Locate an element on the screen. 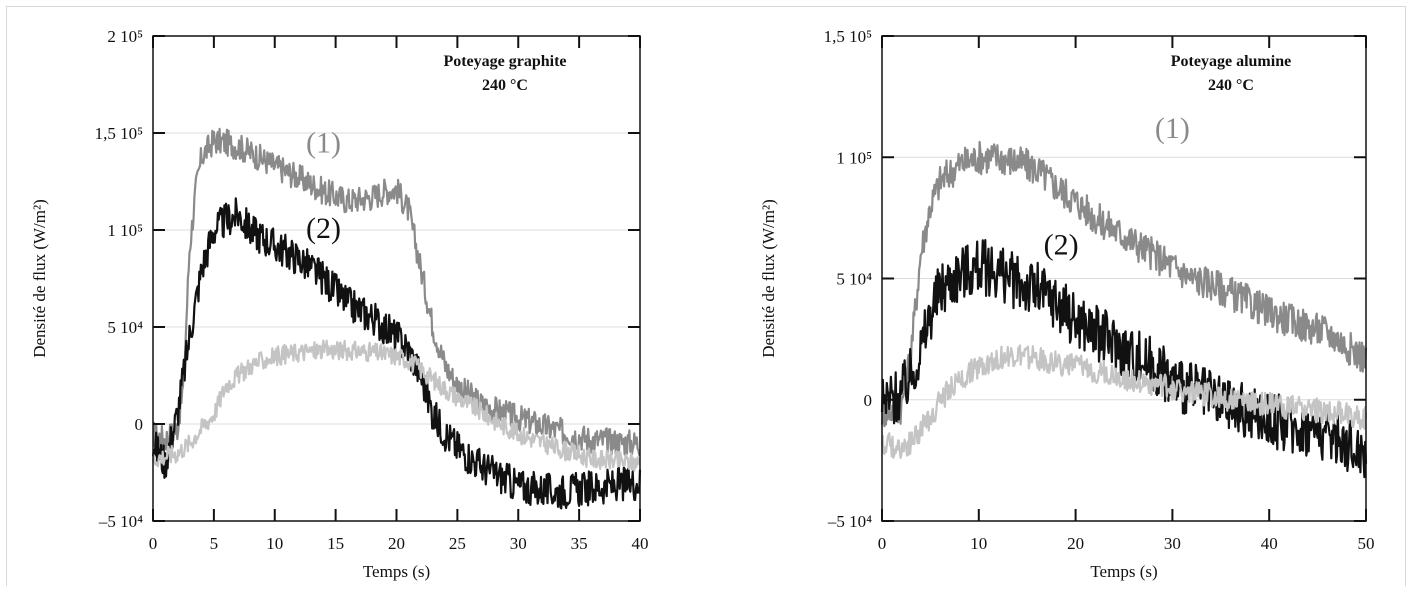  x-tick-label: 50 is located at coordinates (1366, 543).